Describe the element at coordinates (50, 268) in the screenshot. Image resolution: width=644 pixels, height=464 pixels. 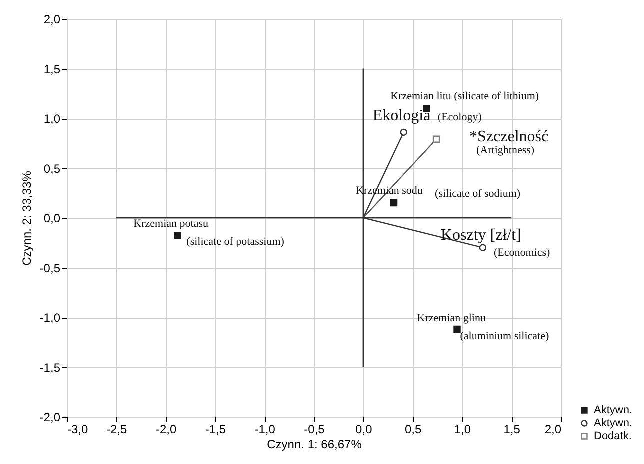
I see `y-tick-label: -0,5` at that location.